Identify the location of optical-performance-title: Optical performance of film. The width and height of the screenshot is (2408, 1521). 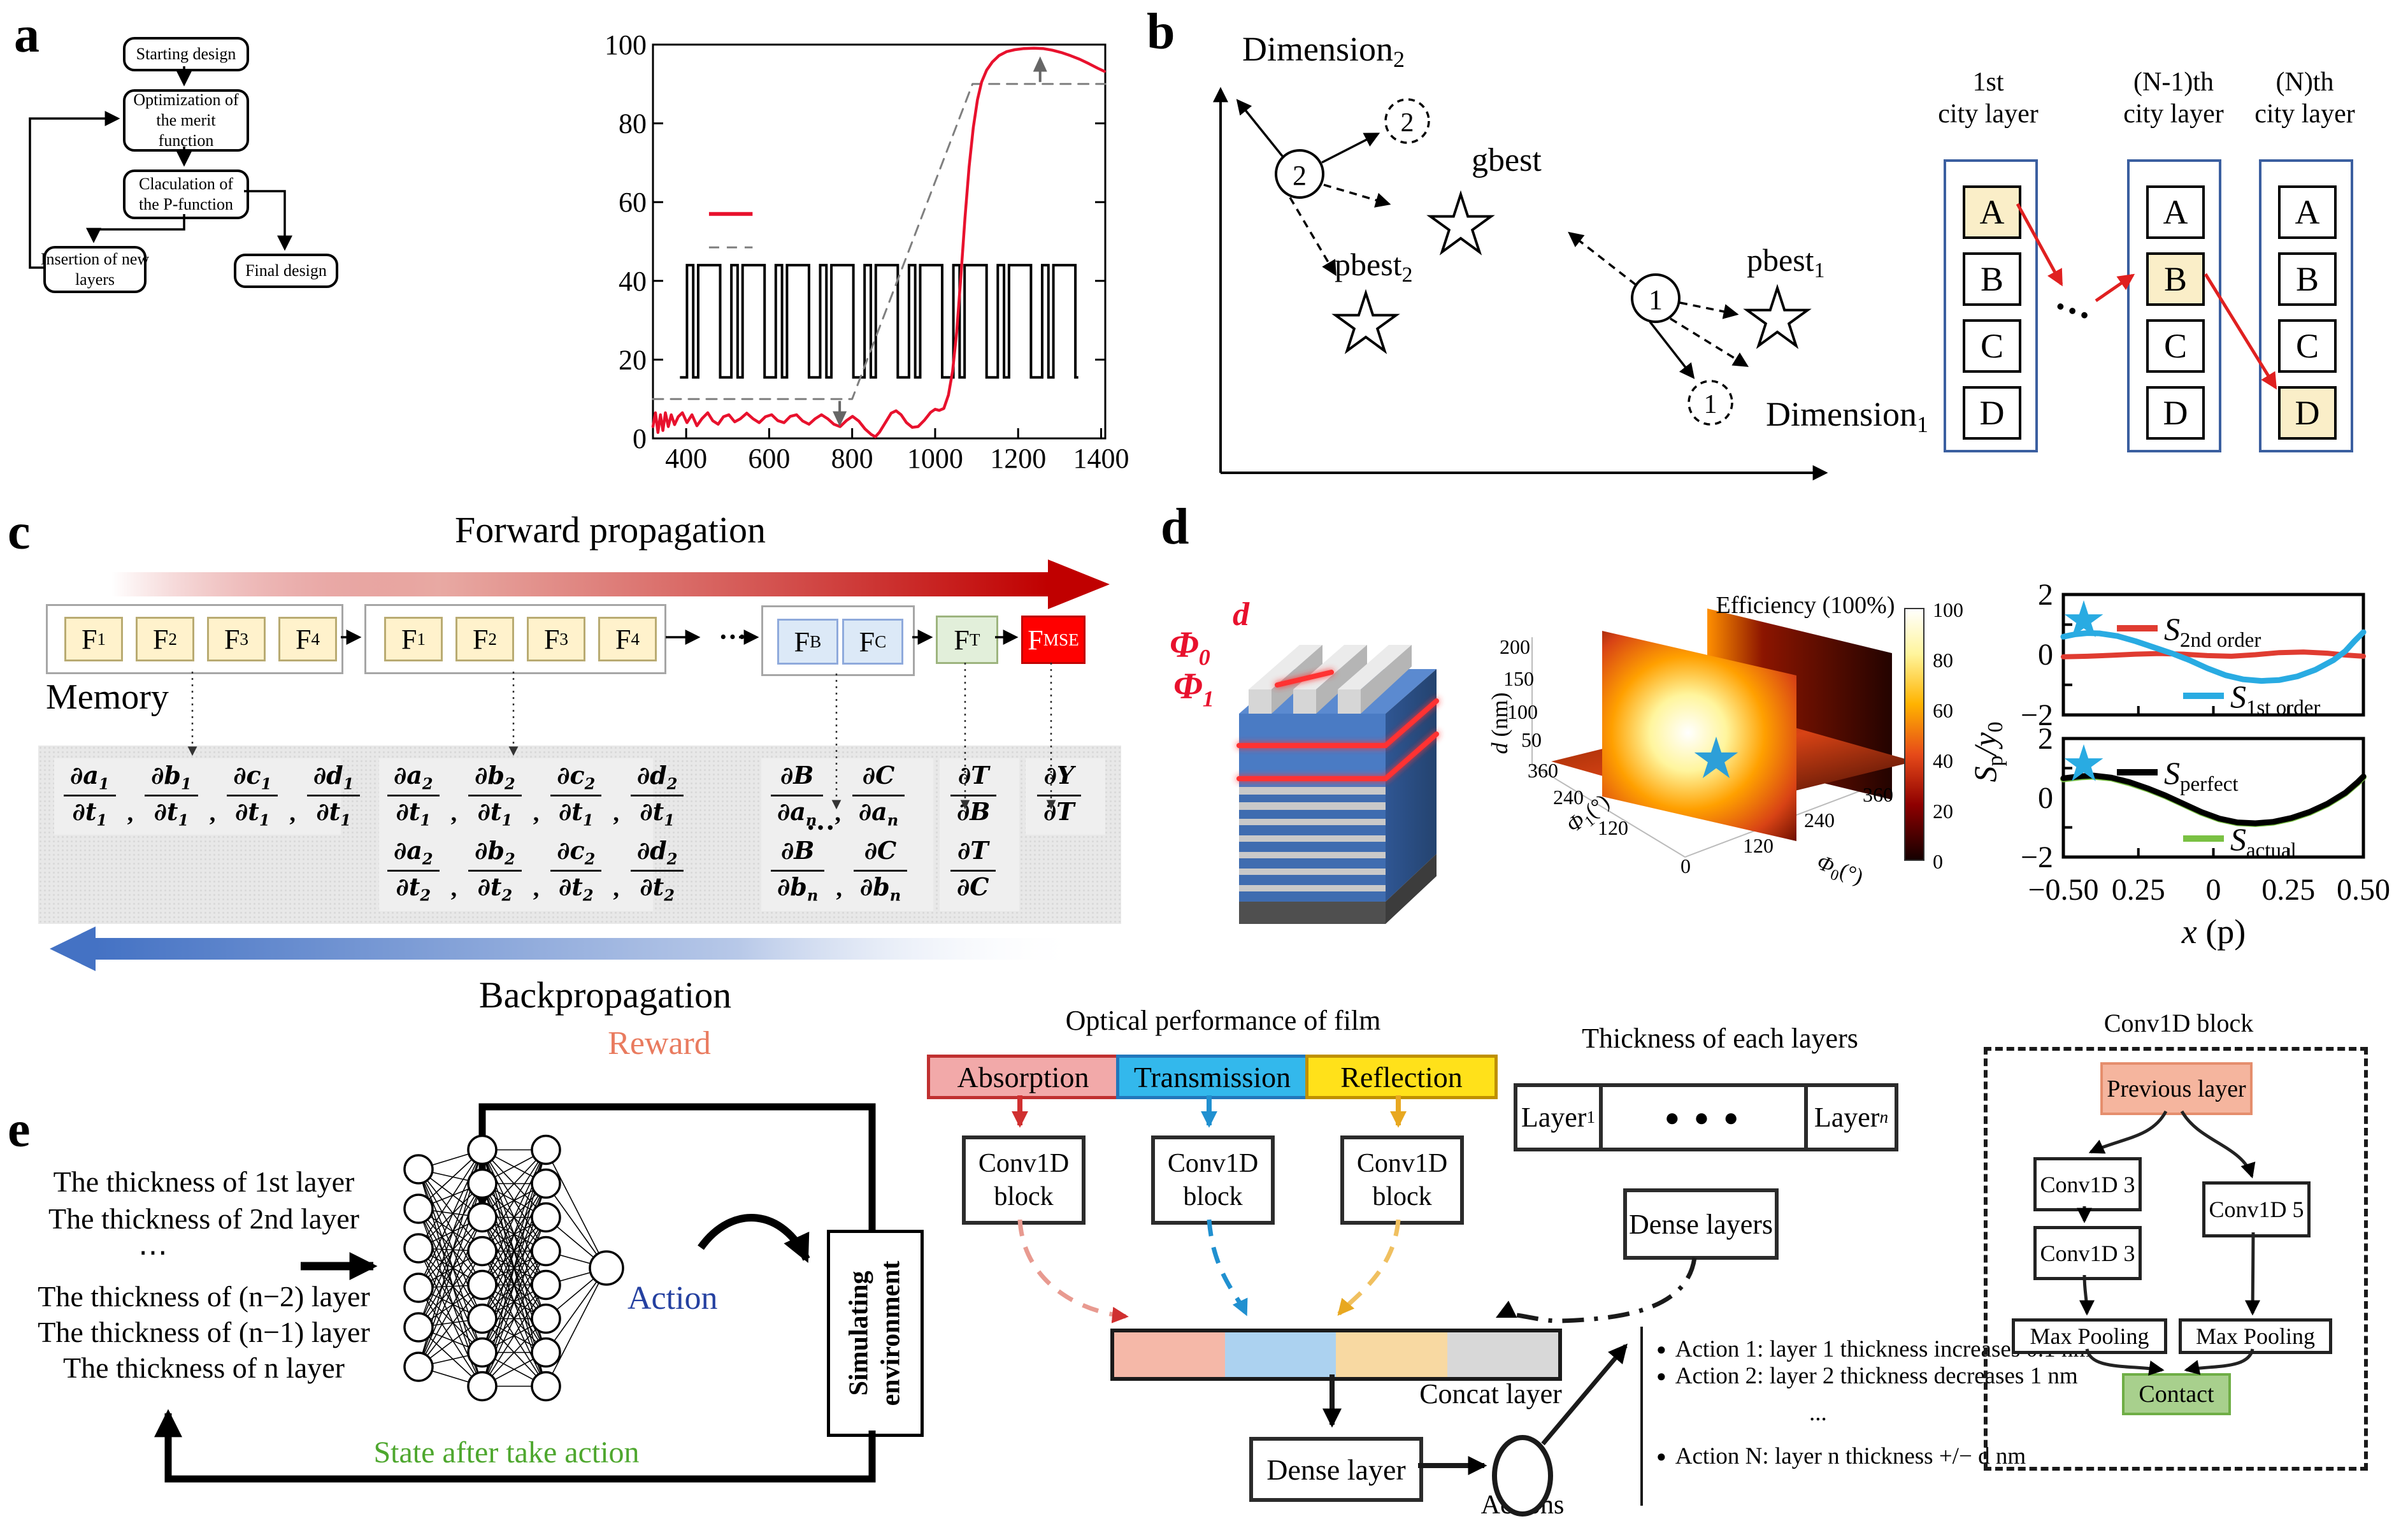
(1223, 1021).